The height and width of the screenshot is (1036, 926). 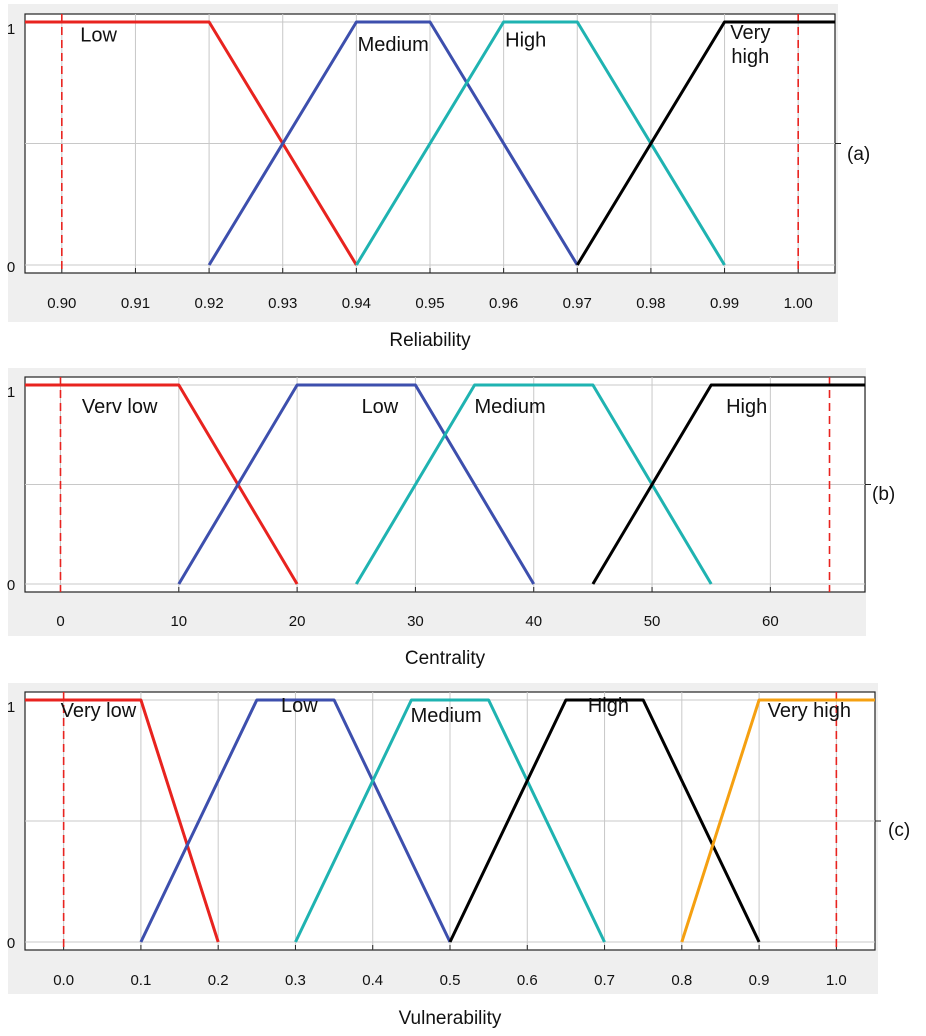 I want to click on x-tick-label: 1.0, so click(x=836, y=980).